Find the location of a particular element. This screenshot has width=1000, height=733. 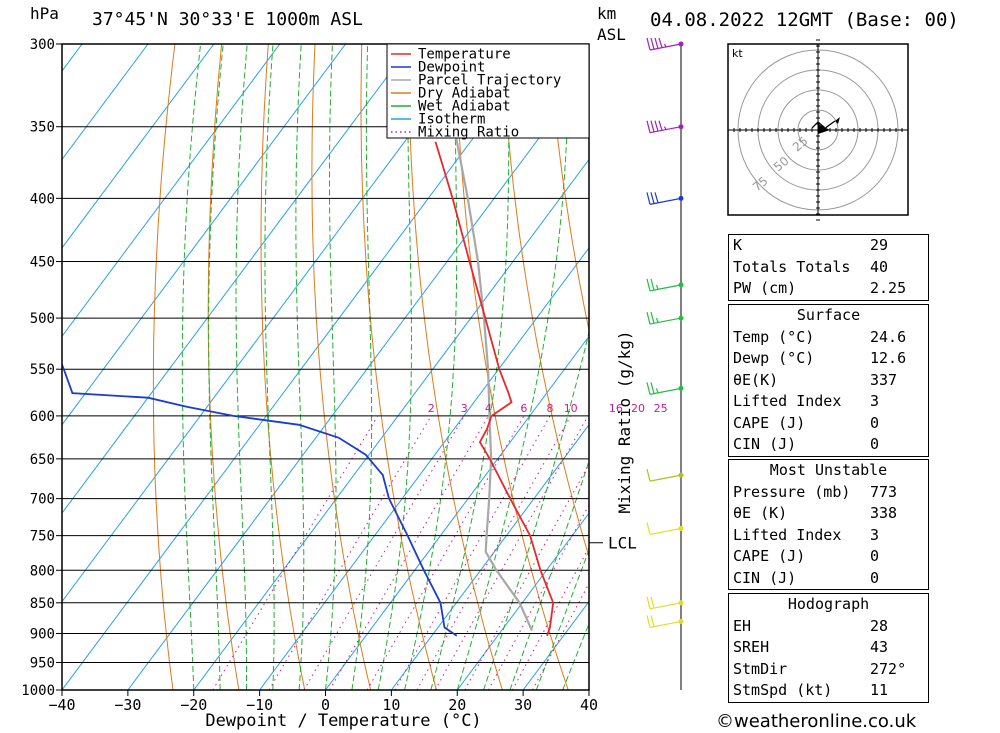

legend-label: Mixing Ratio is located at coordinates (468, 133).